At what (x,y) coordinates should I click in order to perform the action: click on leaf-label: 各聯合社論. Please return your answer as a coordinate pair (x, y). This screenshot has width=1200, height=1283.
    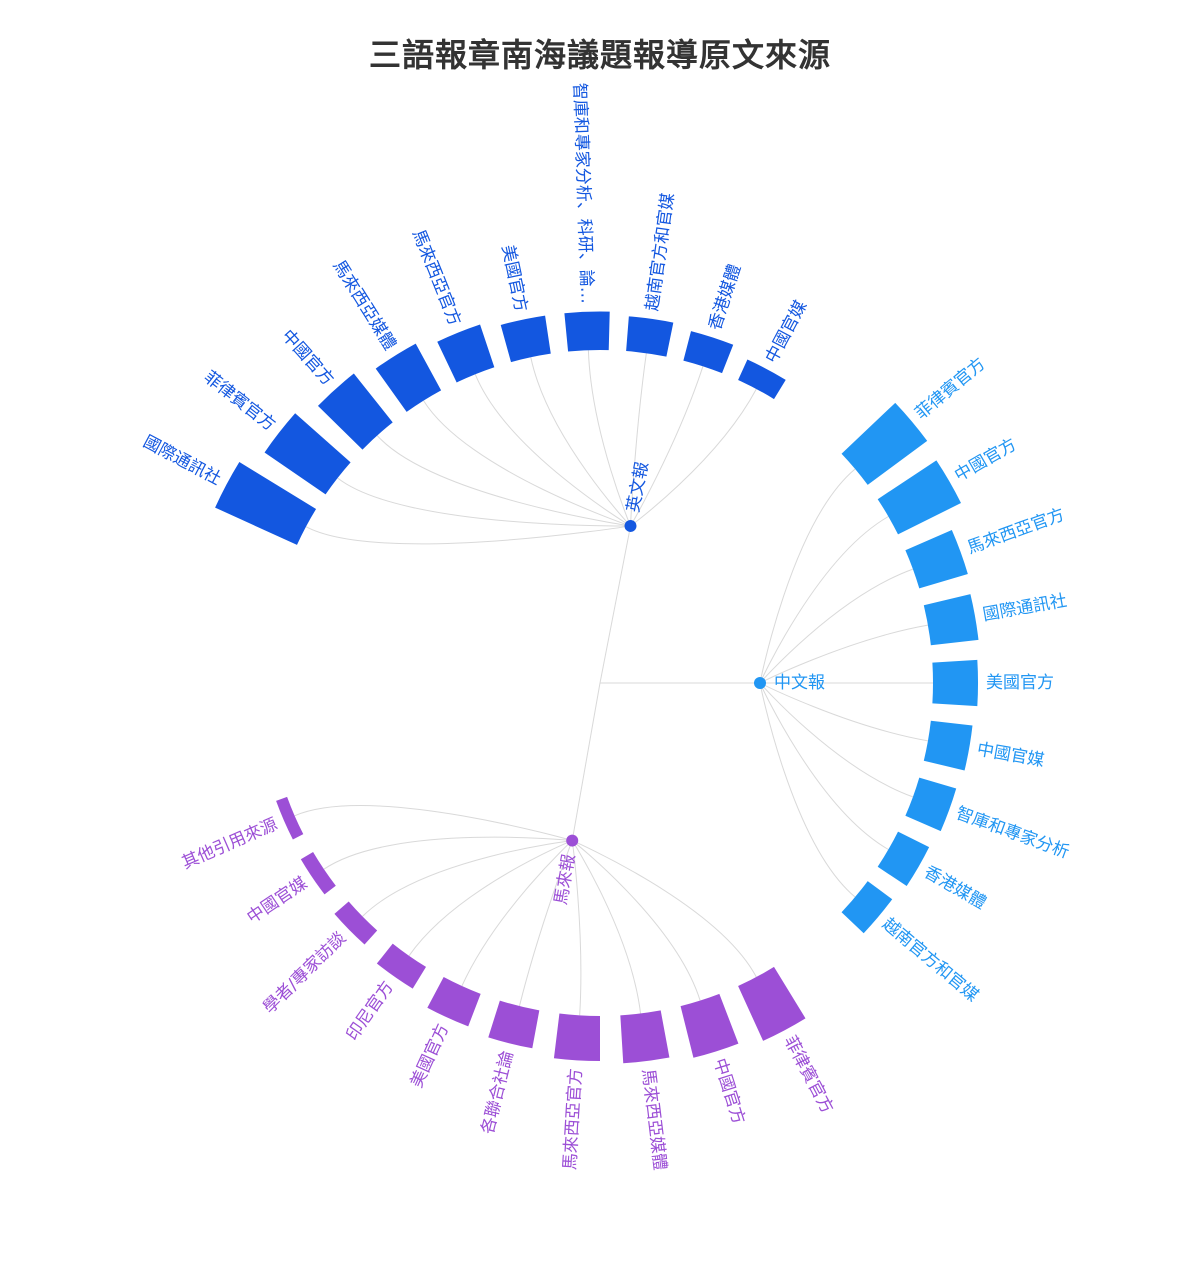
    Looking at the image, I should click on (498, 1092).